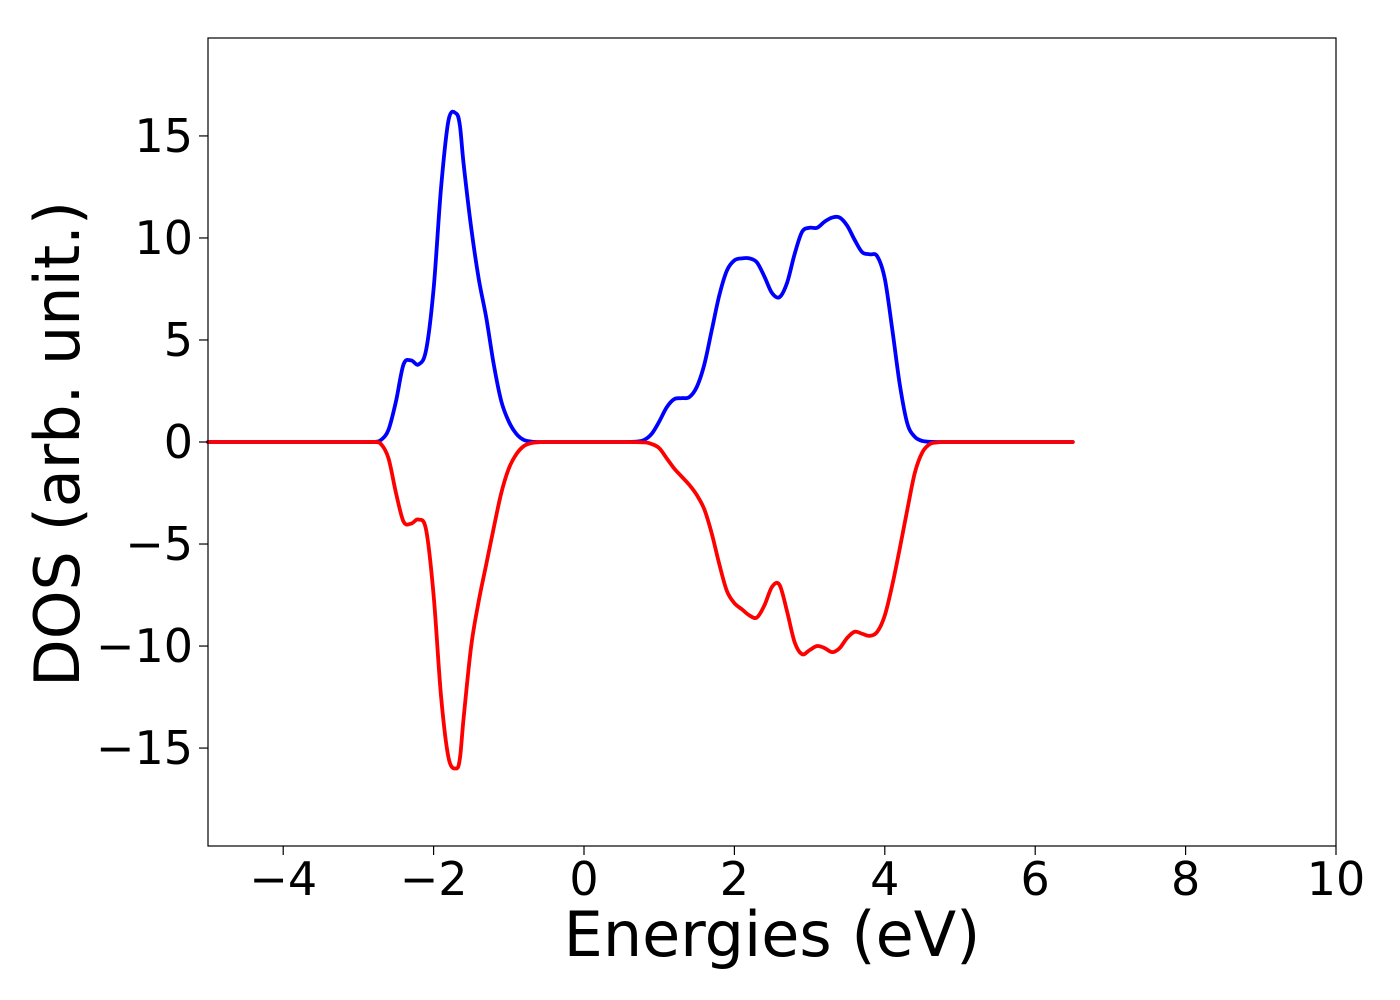 The height and width of the screenshot is (1000, 1400). What do you see at coordinates (57, 444) in the screenshot?
I see `y-axis-title: DOS (arb. unit.)` at bounding box center [57, 444].